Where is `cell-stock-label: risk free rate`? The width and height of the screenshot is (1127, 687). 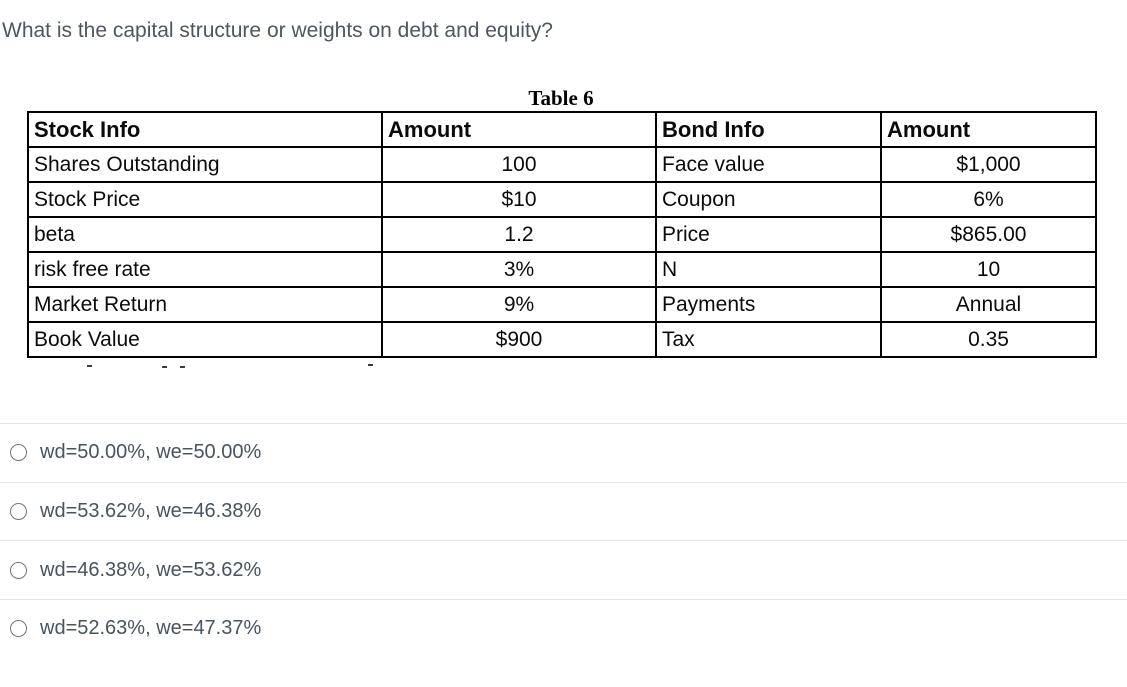
cell-stock-label: risk free rate is located at coordinates (205, 269).